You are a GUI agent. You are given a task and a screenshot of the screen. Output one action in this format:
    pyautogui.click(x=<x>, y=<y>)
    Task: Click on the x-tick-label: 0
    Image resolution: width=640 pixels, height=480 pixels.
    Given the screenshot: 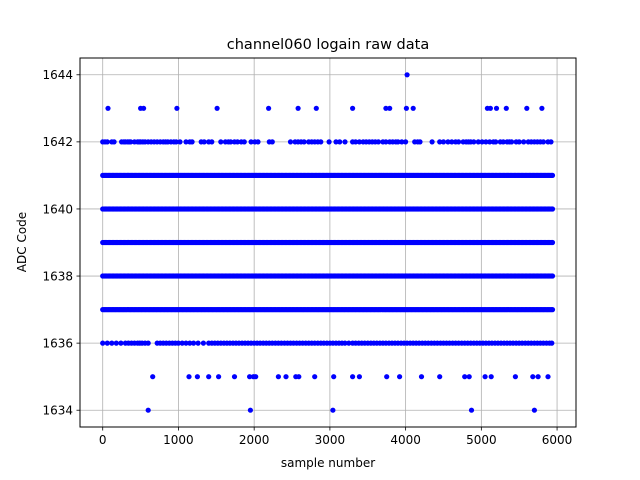 What is the action you would take?
    pyautogui.click(x=103, y=440)
    